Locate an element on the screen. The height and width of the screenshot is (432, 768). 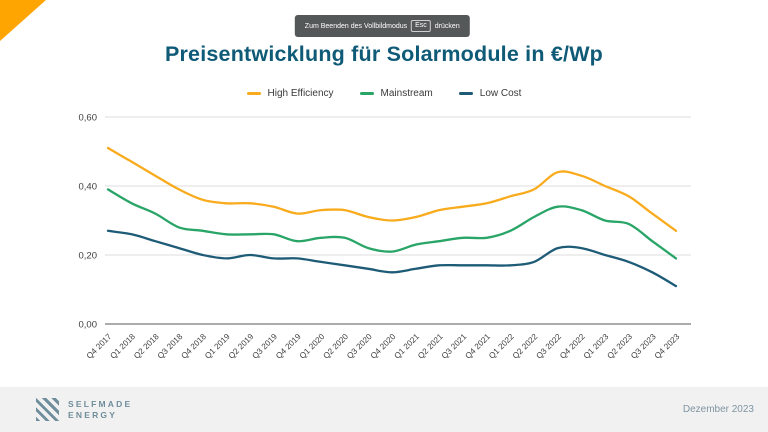
legend-swatch-high-efficiency-icon is located at coordinates (253, 93).